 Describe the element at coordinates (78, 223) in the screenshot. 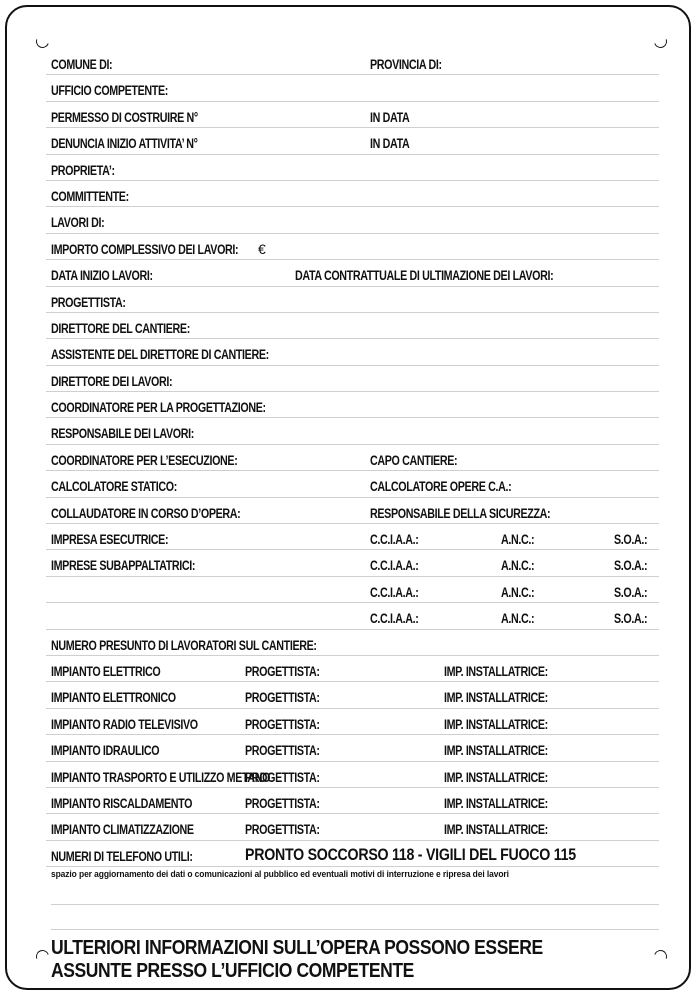

I see `label-lavori-di: LAVORI DI:` at that location.